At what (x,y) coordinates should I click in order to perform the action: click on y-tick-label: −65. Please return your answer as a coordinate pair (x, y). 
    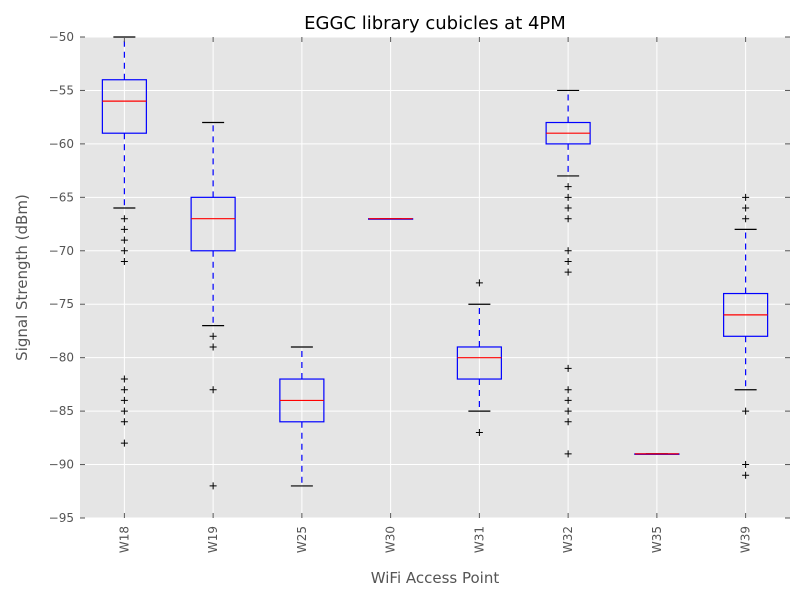
    Looking at the image, I should click on (61, 197).